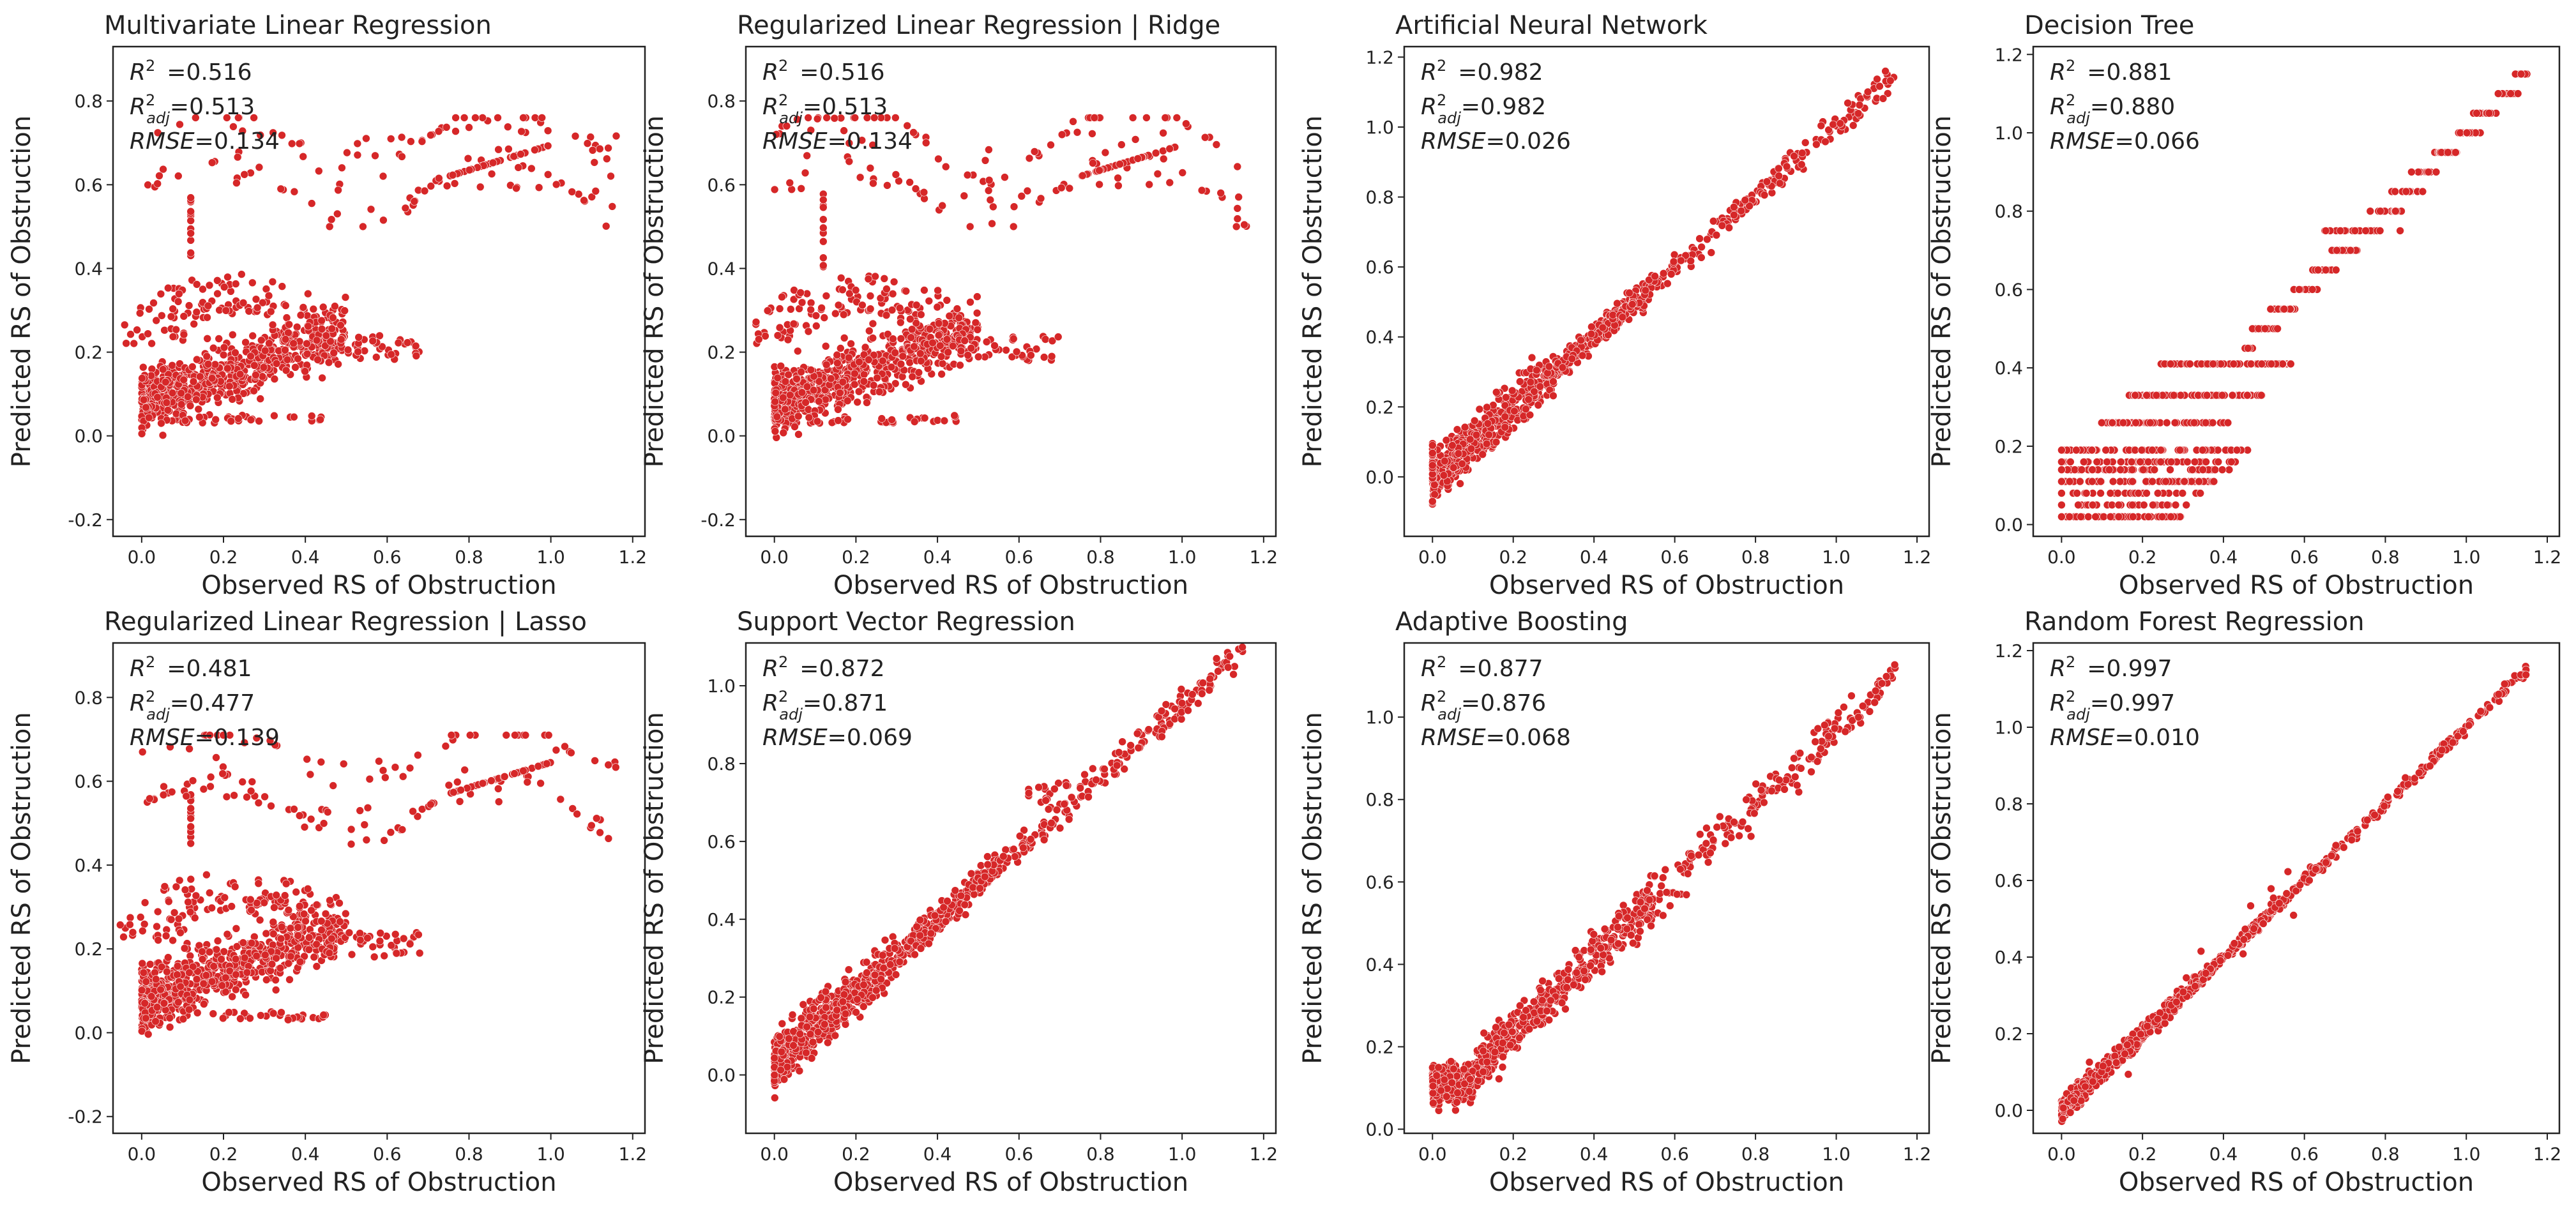  What do you see at coordinates (2009, 211) in the screenshot?
I see `y-tick-label: 0.8` at bounding box center [2009, 211].